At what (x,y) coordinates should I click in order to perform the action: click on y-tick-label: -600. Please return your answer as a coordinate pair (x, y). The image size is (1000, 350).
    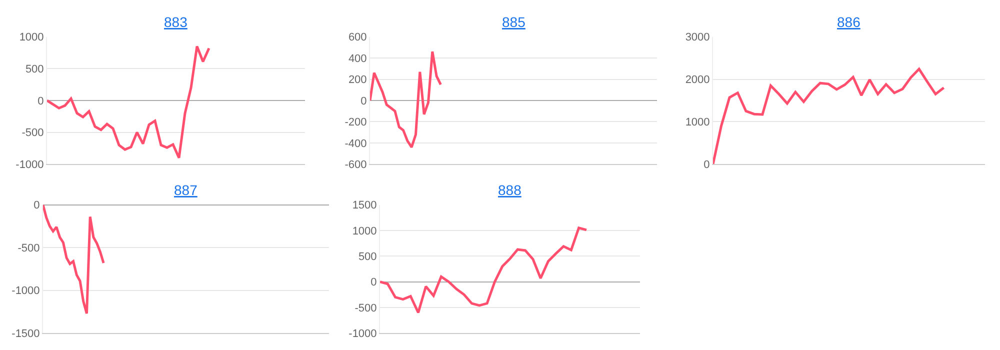
    Looking at the image, I should click on (355, 165).